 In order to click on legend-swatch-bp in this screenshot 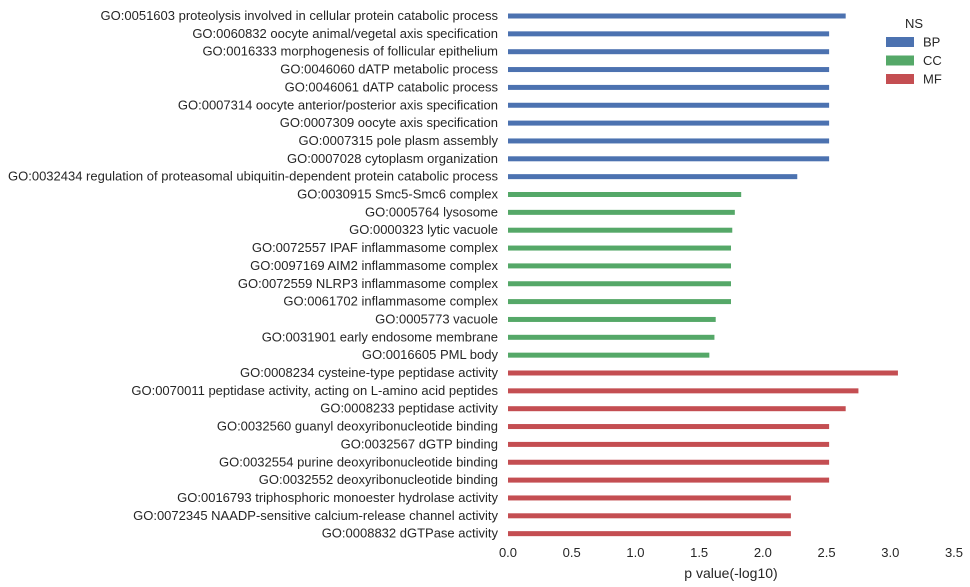, I will do `click(900, 42)`.